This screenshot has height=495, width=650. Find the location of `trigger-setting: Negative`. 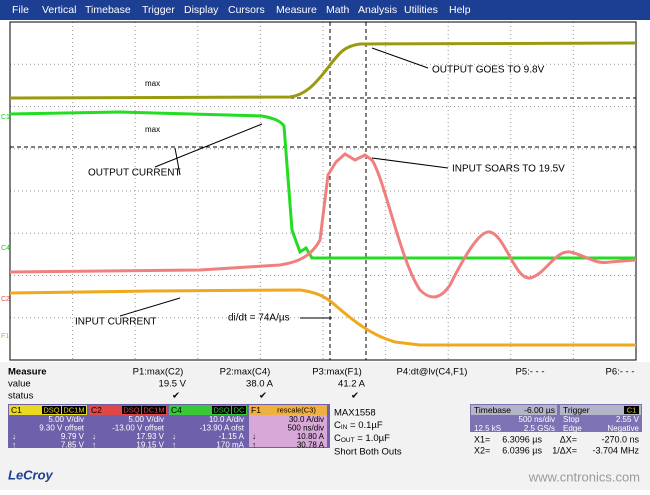

trigger-setting: Negative is located at coordinates (623, 428).